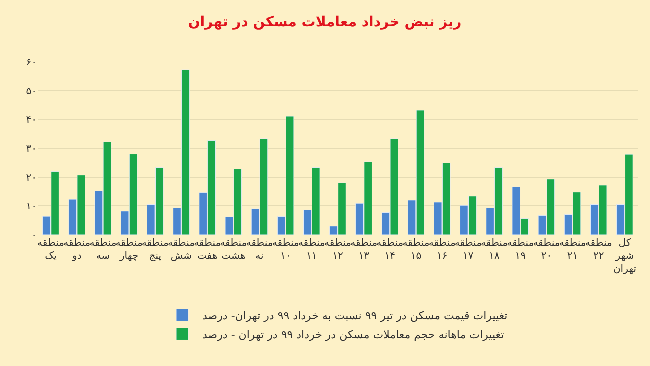 The width and height of the screenshot is (650, 366). What do you see at coordinates (416, 250) in the screenshot?
I see `x-tick-label: منطقه ۱۵` at bounding box center [416, 250].